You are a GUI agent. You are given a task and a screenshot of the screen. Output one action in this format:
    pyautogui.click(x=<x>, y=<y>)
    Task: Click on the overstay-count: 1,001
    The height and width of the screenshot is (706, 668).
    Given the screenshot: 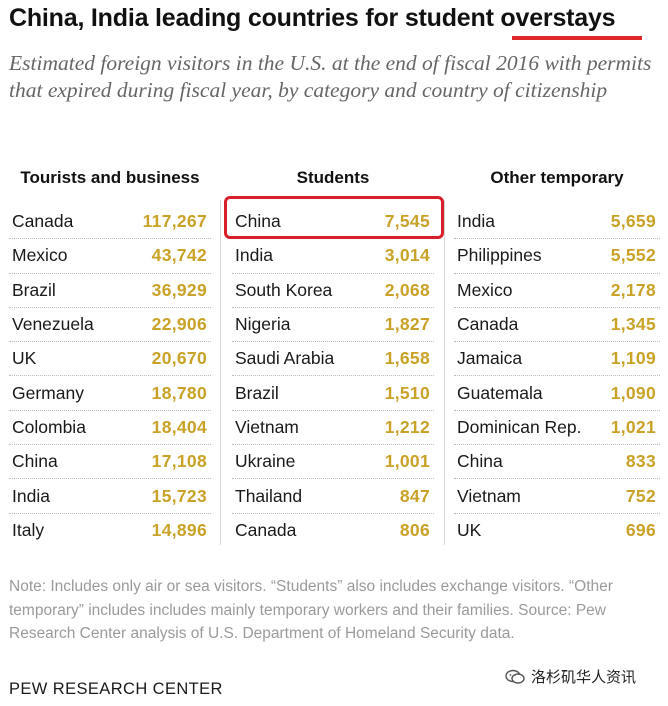 What is the action you would take?
    pyautogui.click(x=407, y=461)
    